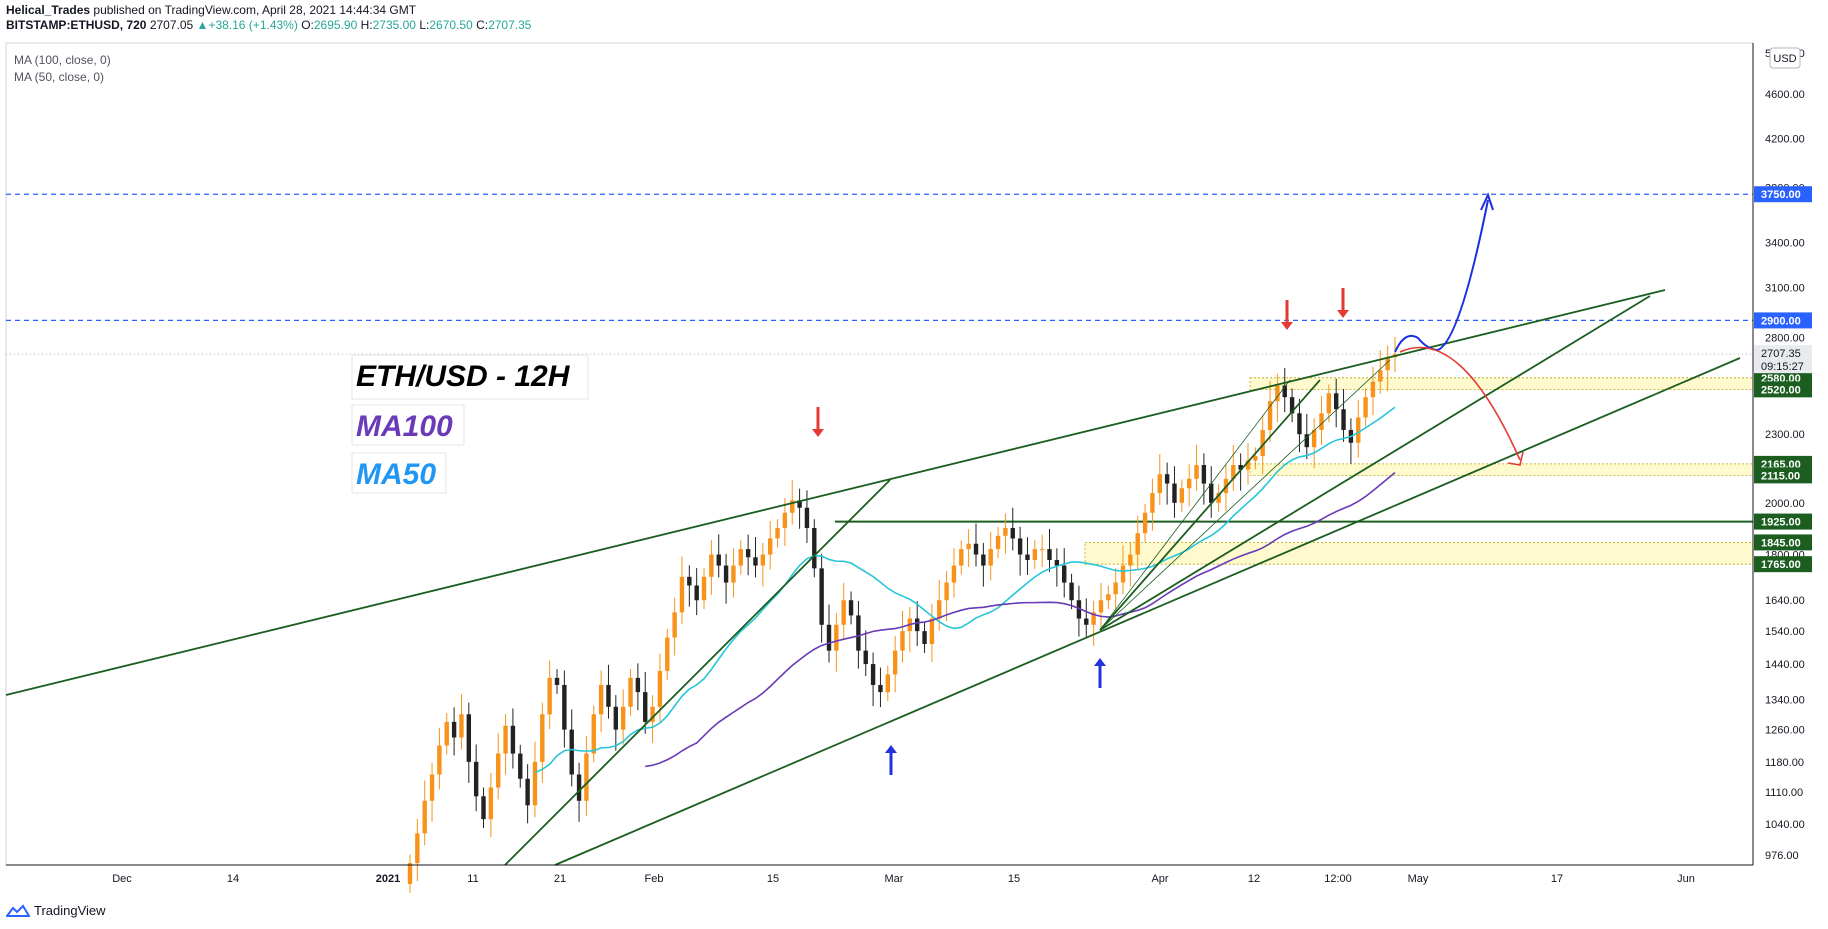 This screenshot has height=929, width=1828. Describe the element at coordinates (560, 879) in the screenshot. I see `time-tick-label: 21` at that location.